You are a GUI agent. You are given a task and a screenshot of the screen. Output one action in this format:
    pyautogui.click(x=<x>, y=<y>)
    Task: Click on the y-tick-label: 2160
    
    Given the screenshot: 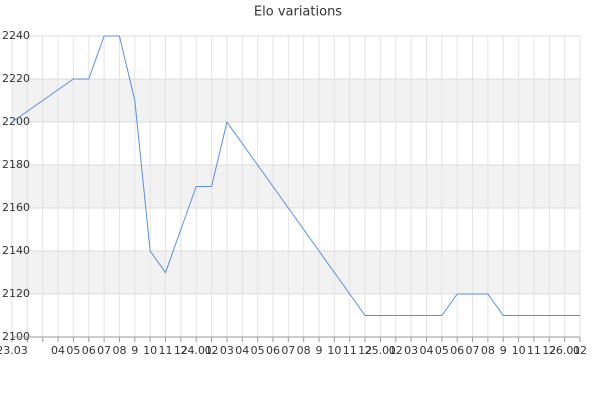 What is the action you would take?
    pyautogui.click(x=16, y=207)
    